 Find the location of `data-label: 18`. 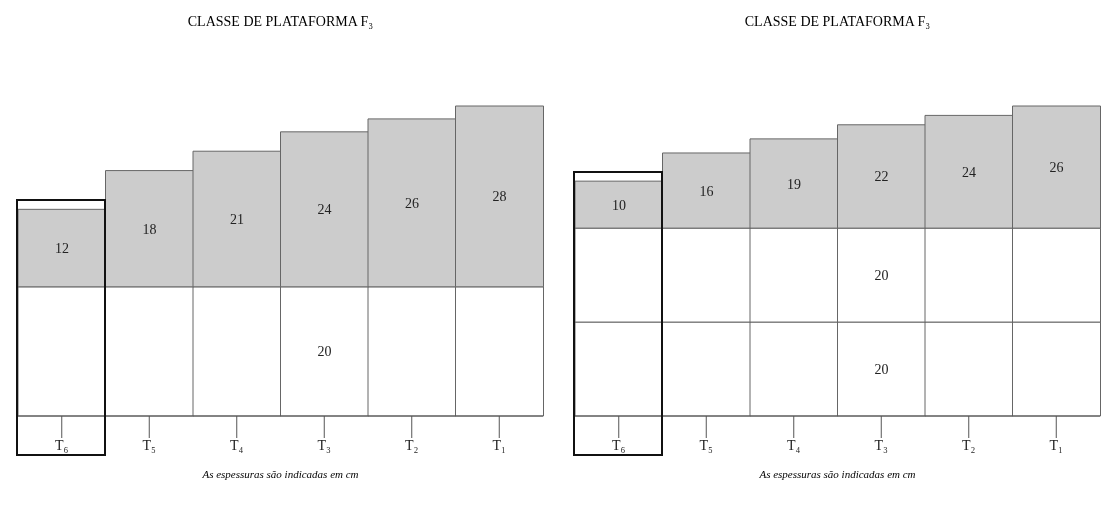

data-label: 18 is located at coordinates (149, 229).